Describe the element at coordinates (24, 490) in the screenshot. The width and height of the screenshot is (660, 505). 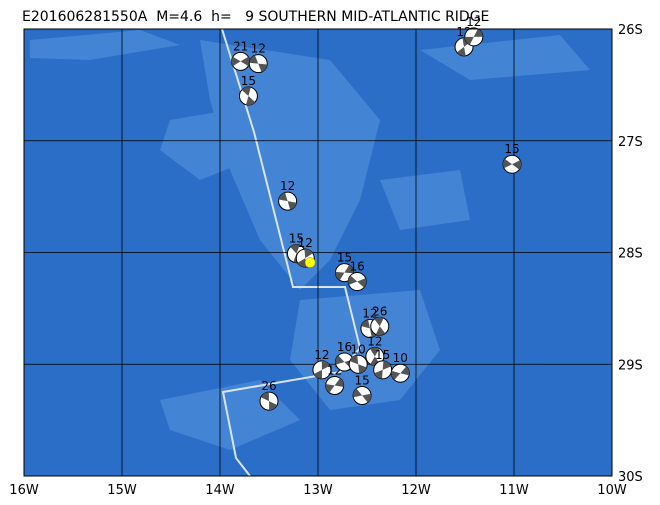
I see `lon-tick-label: 16W` at that location.